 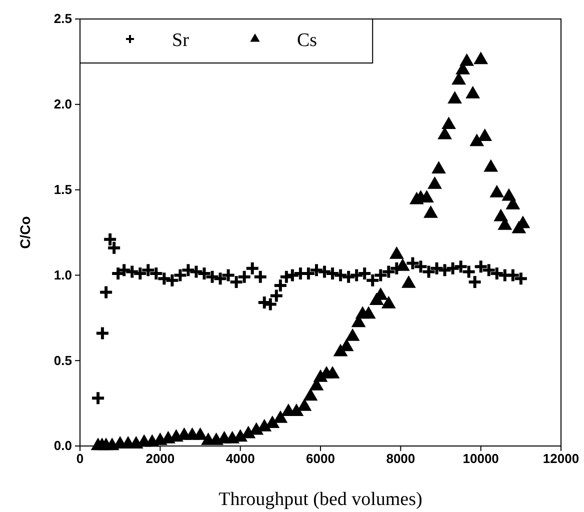 What do you see at coordinates (63, 18) in the screenshot?
I see `y-tick-label: 2.5` at bounding box center [63, 18].